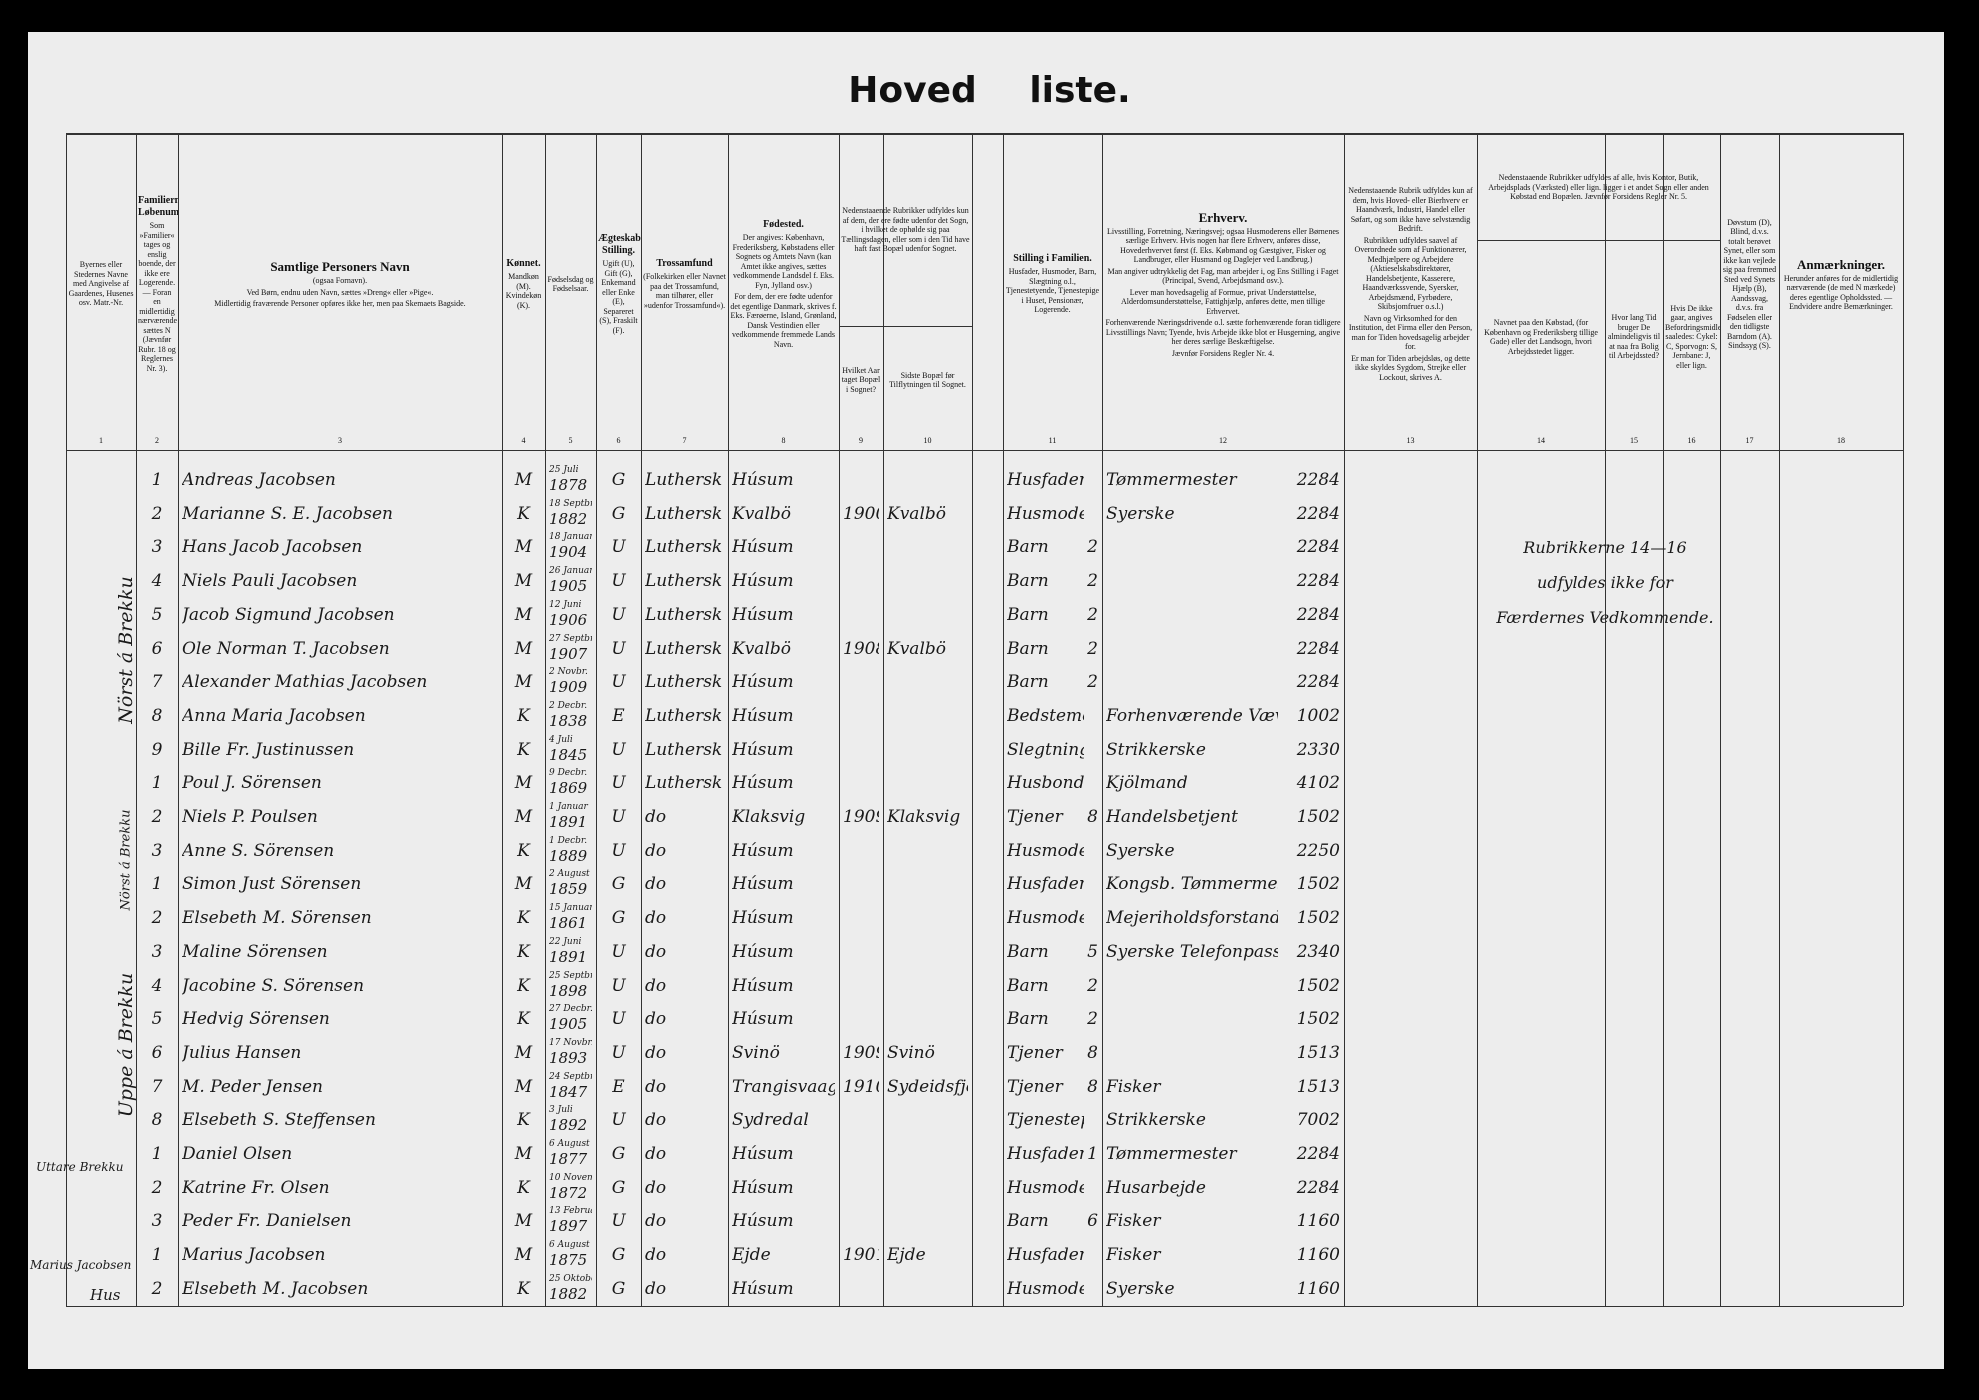 This screenshot has width=1979, height=1400. Describe the element at coordinates (569, 1245) in the screenshot. I see `entry-birth-day: 6 August` at that location.